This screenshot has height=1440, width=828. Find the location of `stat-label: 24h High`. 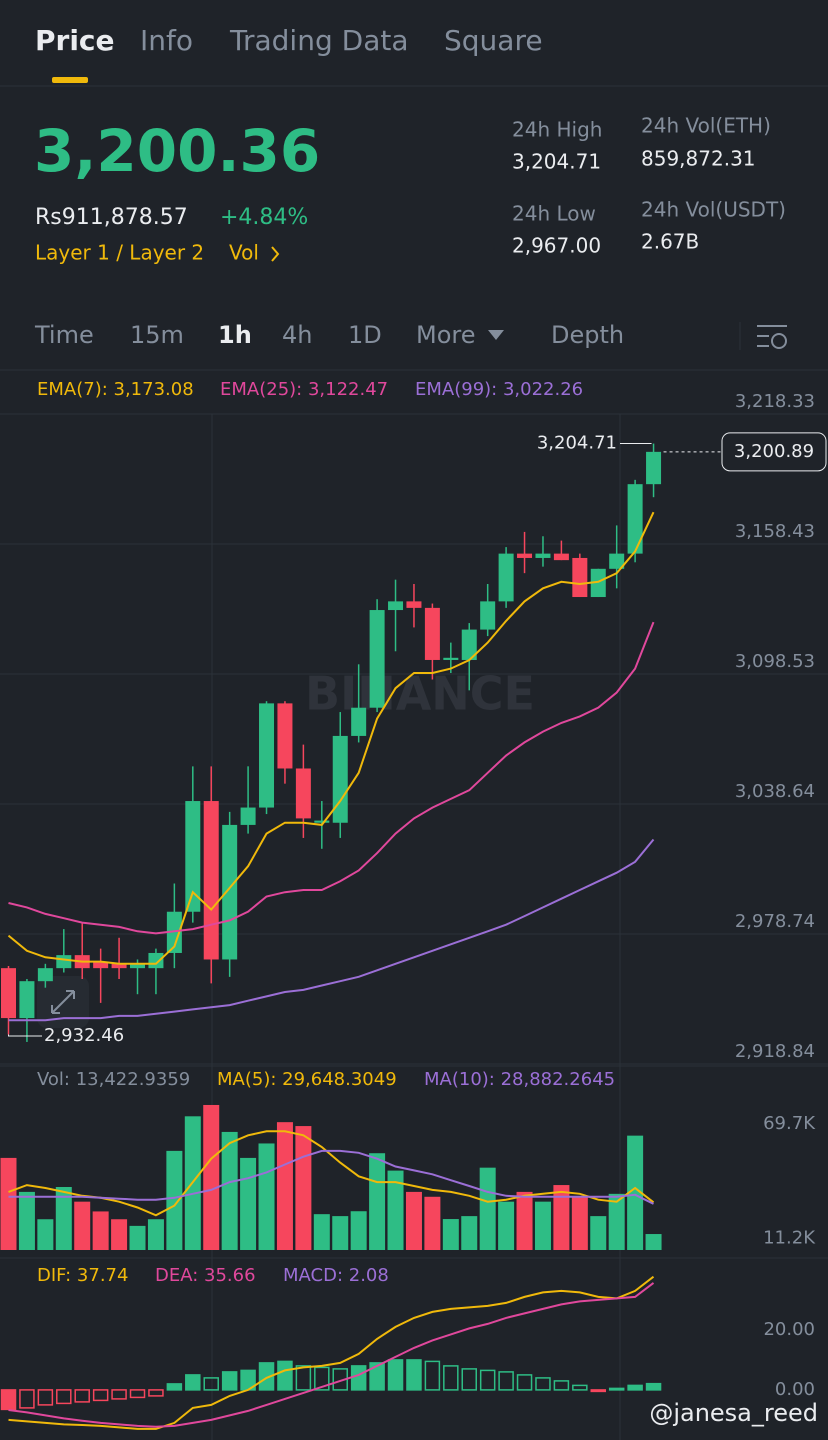

stat-label: 24h High is located at coordinates (557, 130).